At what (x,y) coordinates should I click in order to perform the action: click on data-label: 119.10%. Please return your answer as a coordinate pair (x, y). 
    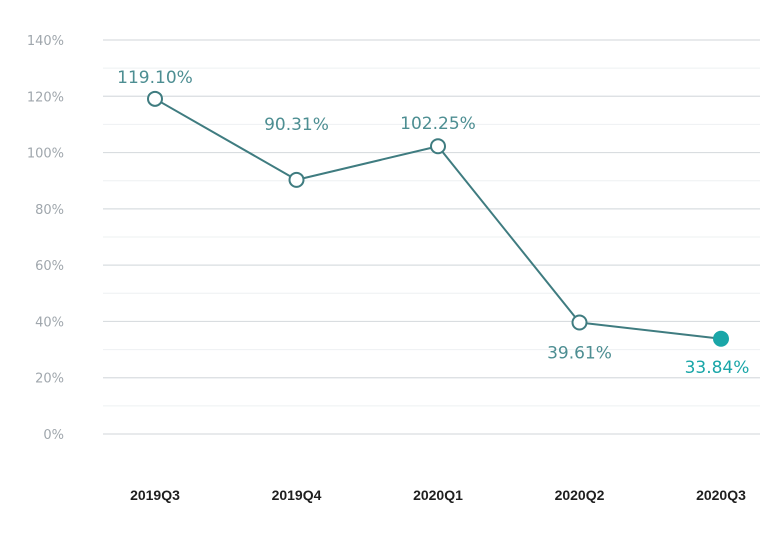
    Looking at the image, I should click on (155, 78).